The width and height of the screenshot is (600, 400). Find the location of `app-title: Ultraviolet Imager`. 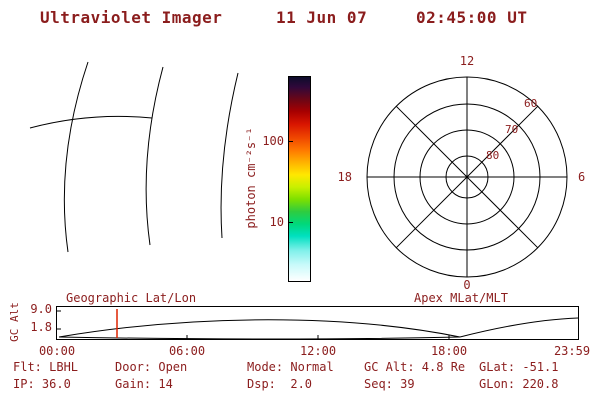

app-title: Ultraviolet Imager is located at coordinates (131, 17).